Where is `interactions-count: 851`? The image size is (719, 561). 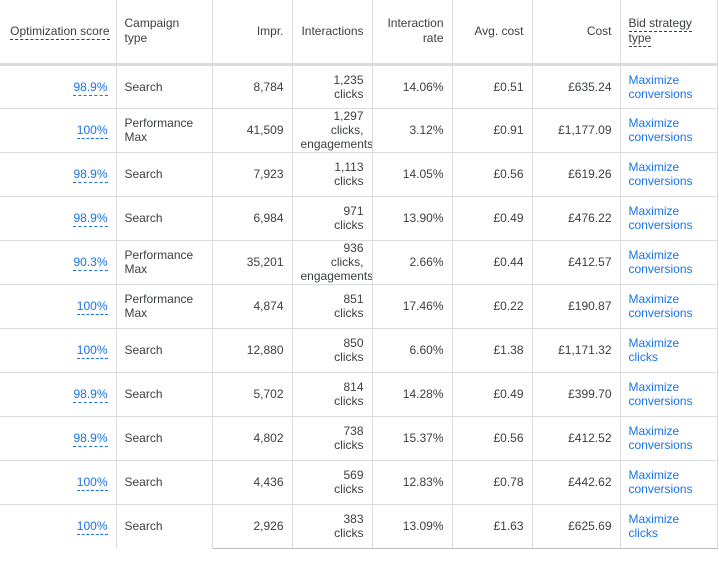 interactions-count: 851 is located at coordinates (353, 299).